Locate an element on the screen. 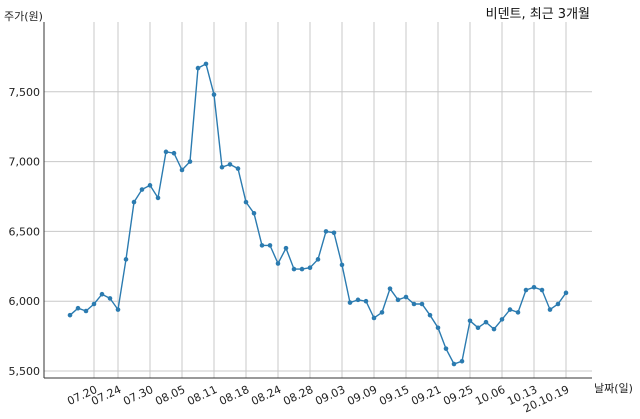 The height and width of the screenshot is (419, 640). x-tick-label: 08.28 is located at coordinates (298, 395).